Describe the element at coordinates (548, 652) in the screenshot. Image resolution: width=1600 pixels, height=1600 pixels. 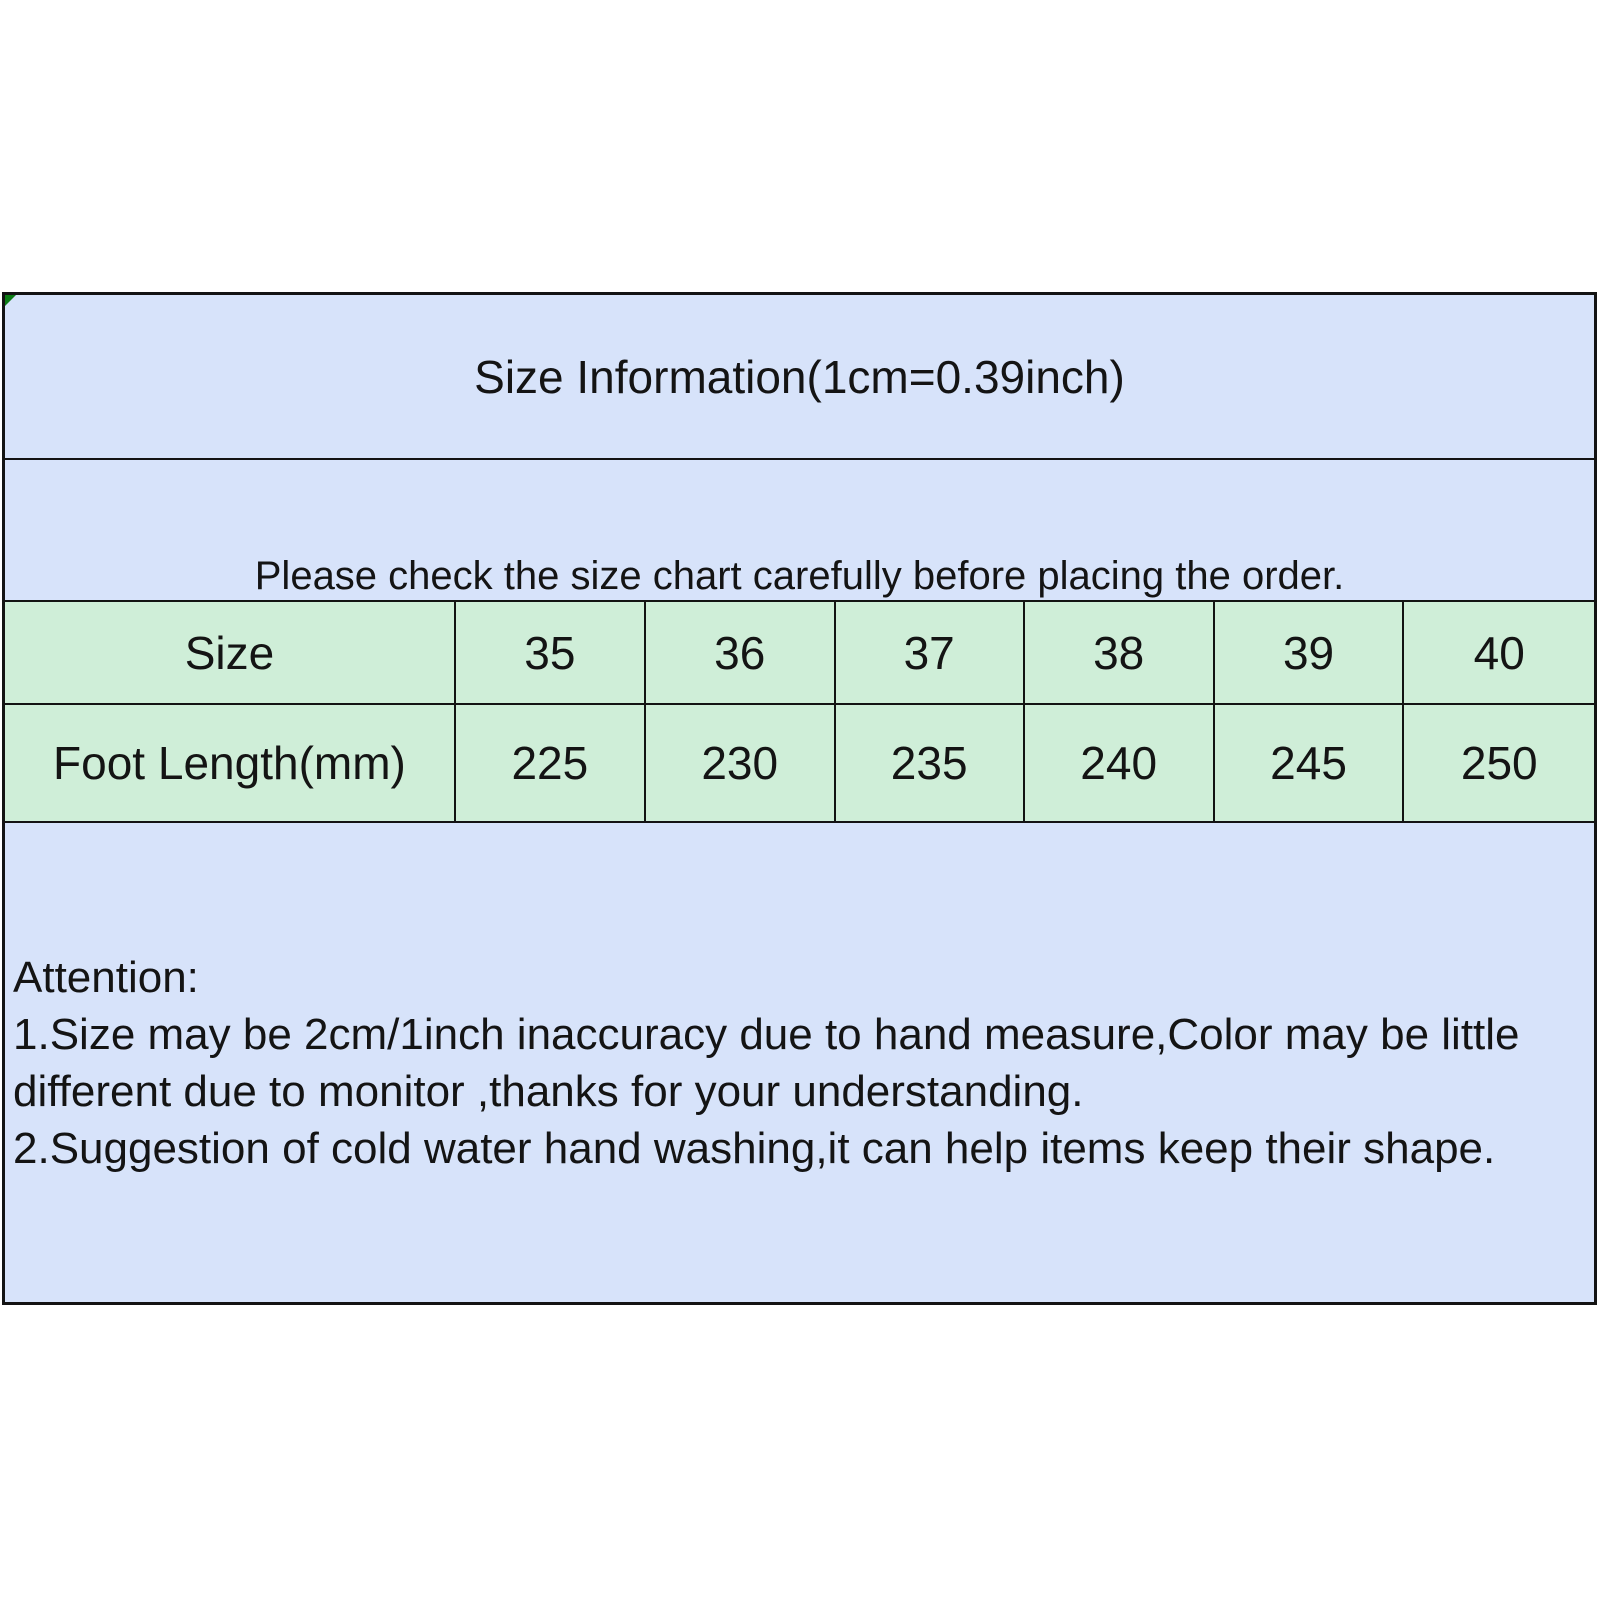
I see `size-value-cell: 35` at that location.